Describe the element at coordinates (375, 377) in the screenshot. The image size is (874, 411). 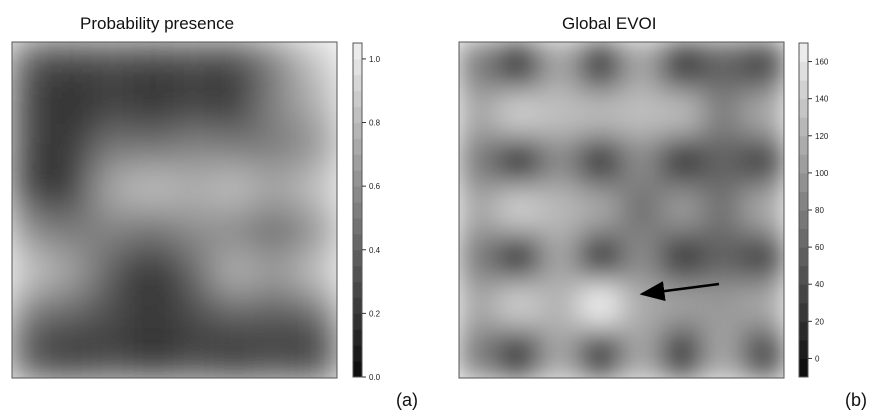
I see `a-colorbar-tick-label: 0.0` at that location.